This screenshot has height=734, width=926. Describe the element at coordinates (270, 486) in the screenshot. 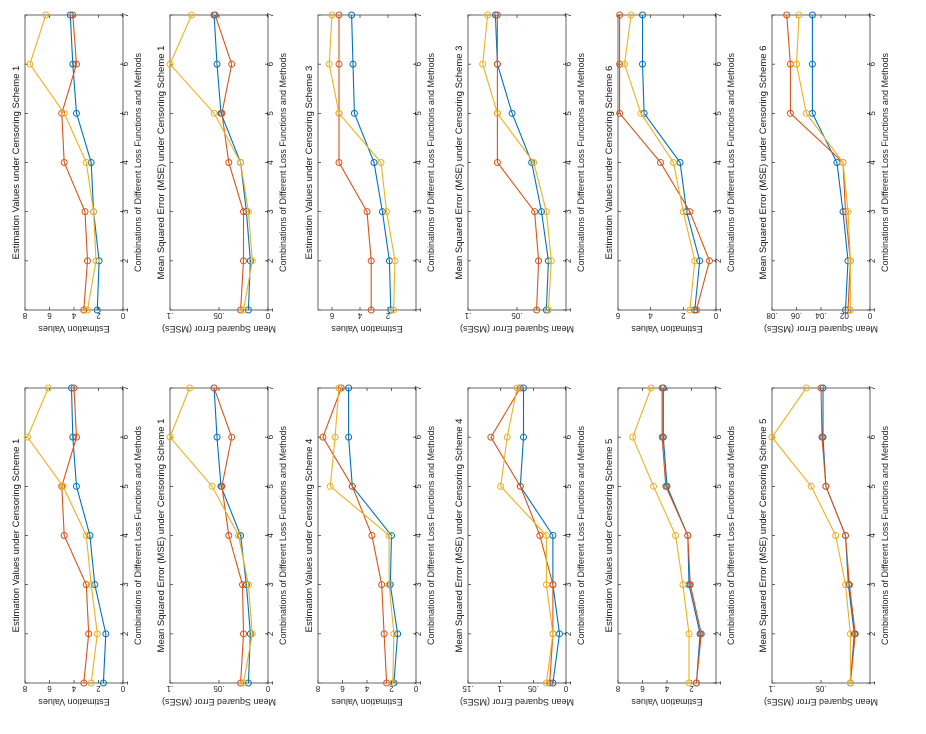

I see `x-tick-label: 5` at that location.